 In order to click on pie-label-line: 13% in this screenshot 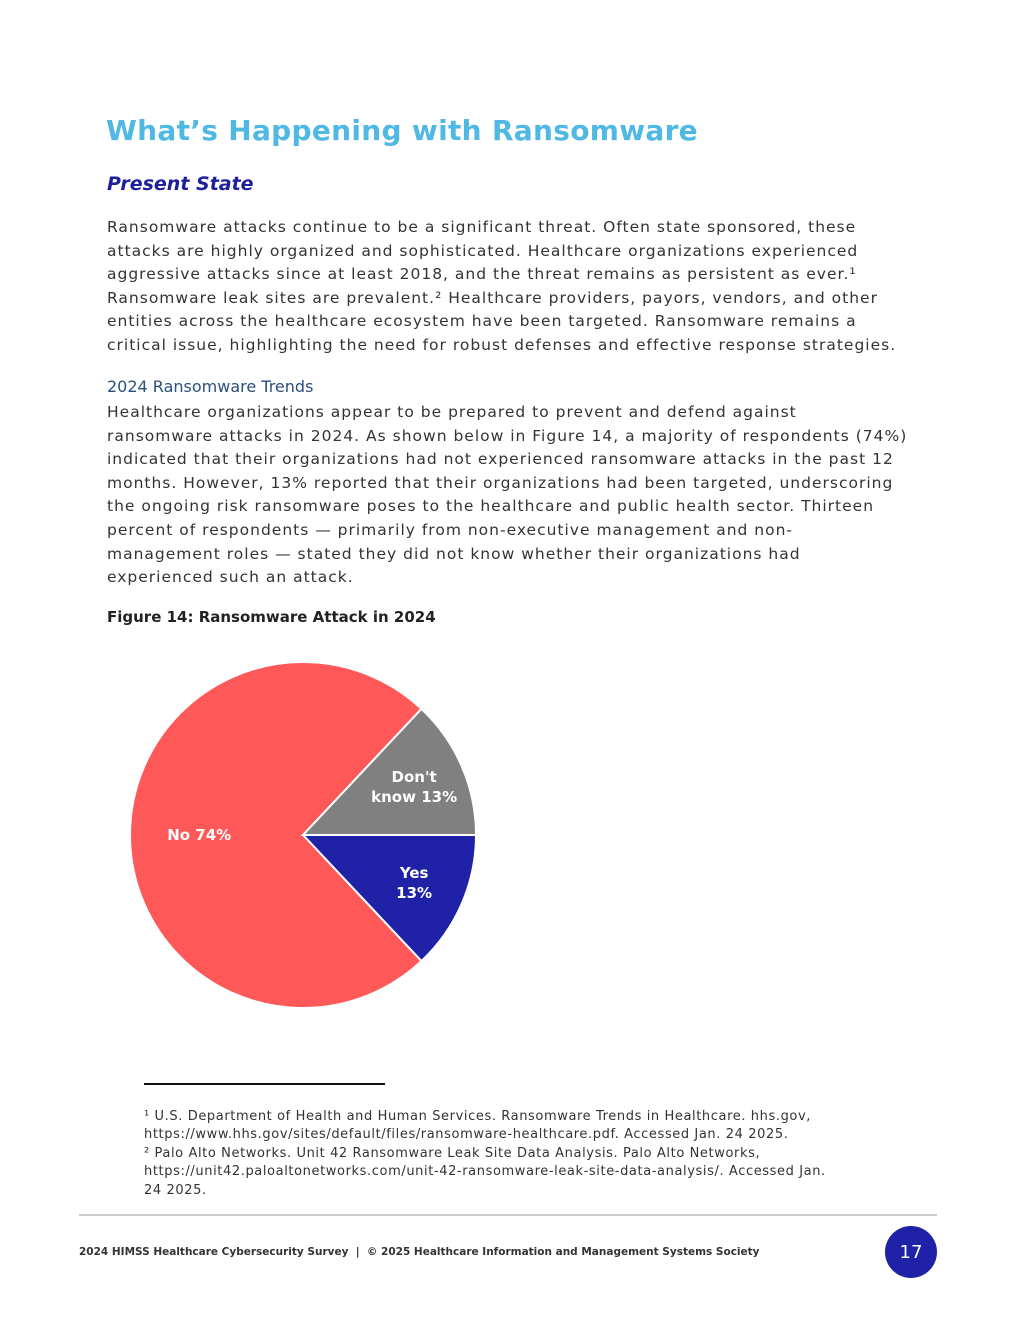, I will do `click(414, 893)`.